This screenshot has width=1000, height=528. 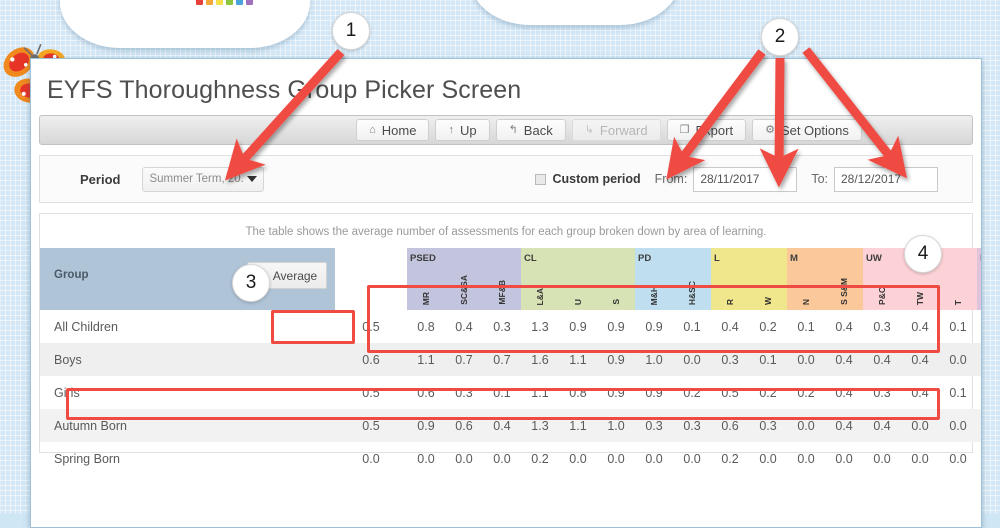 I want to click on subarea-header-r: R, so click(x=730, y=289).